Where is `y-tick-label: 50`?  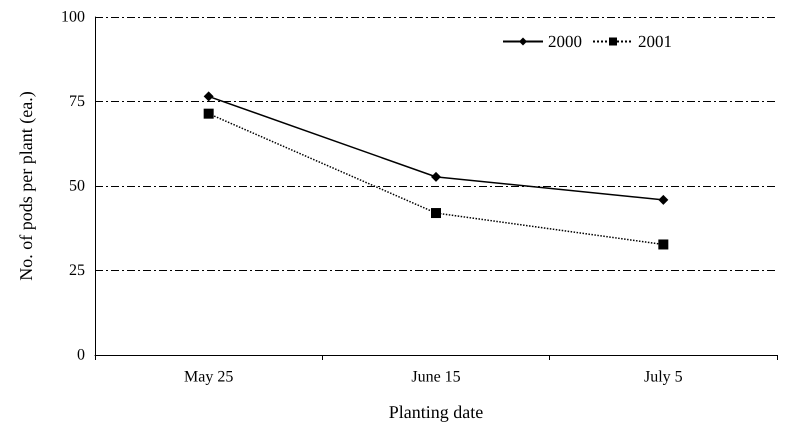 y-tick-label: 50 is located at coordinates (77, 186).